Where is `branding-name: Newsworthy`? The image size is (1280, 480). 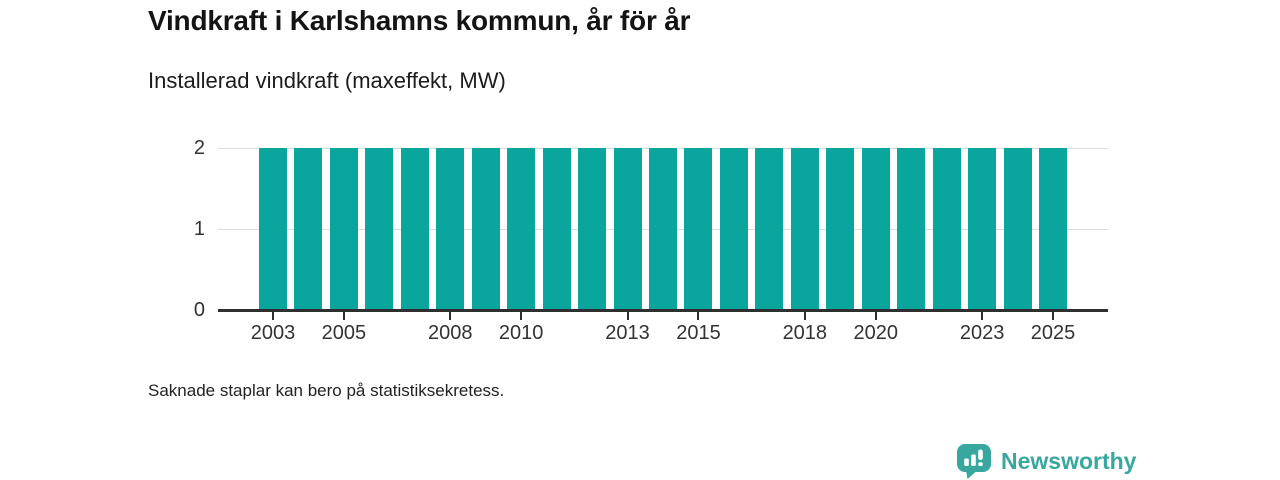
branding-name: Newsworthy is located at coordinates (1069, 460).